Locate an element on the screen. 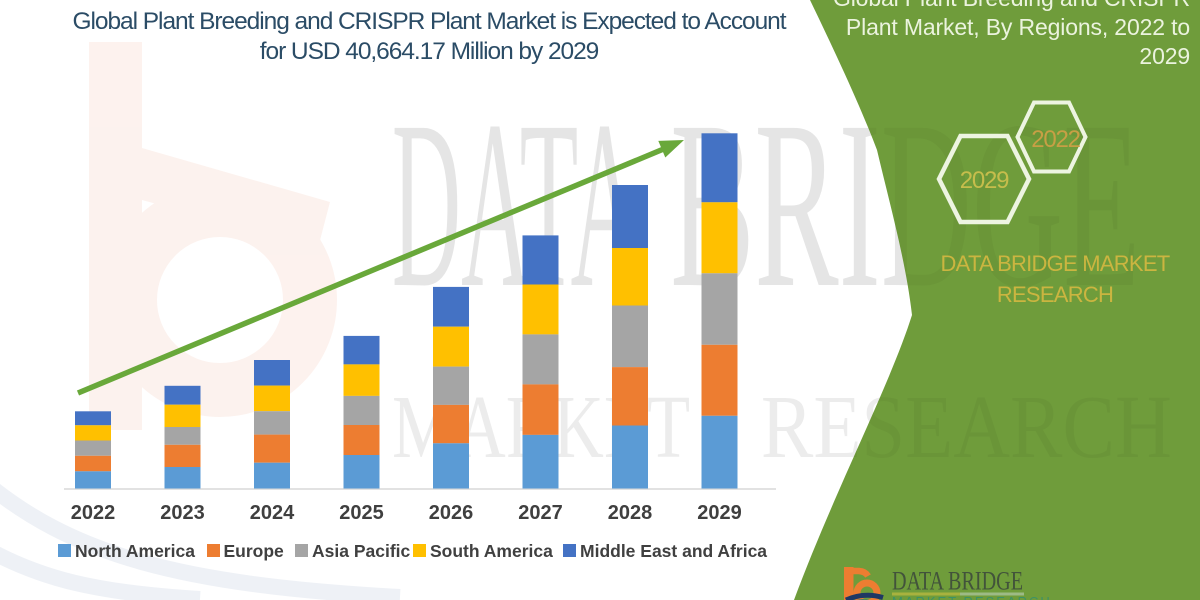  svg-text: MARKET RESEARCH is located at coordinates (972, 597).